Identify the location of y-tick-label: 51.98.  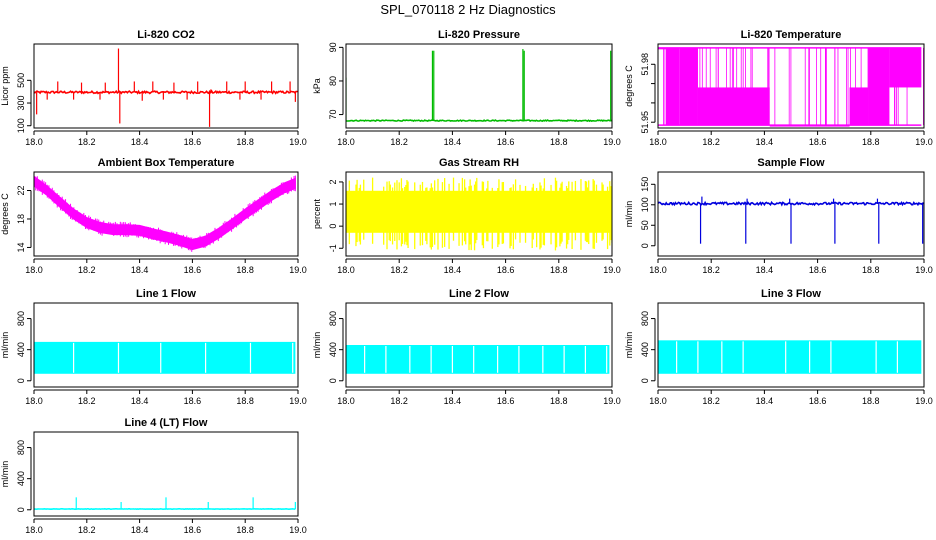
(645, 64).